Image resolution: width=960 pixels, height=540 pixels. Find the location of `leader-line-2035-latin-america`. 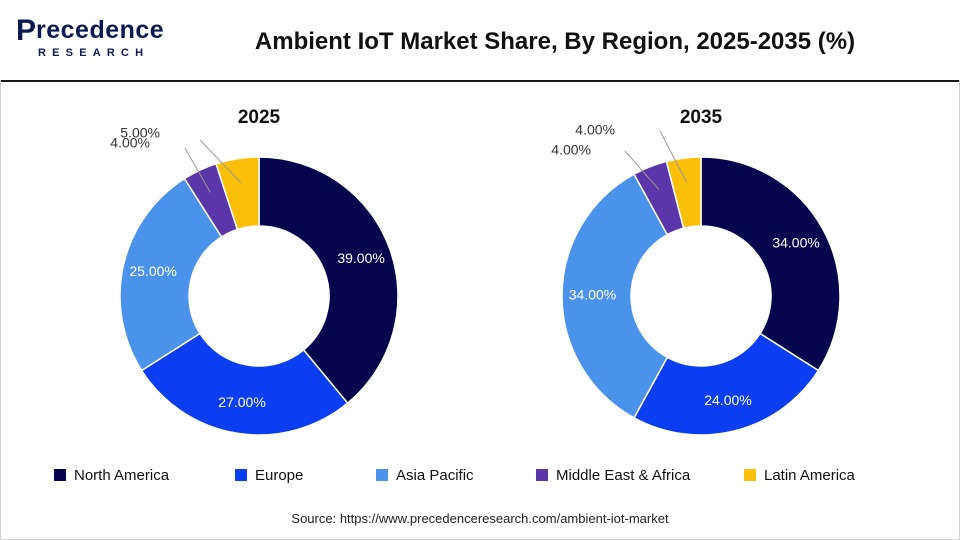

leader-line-2035-latin-america is located at coordinates (673, 156).